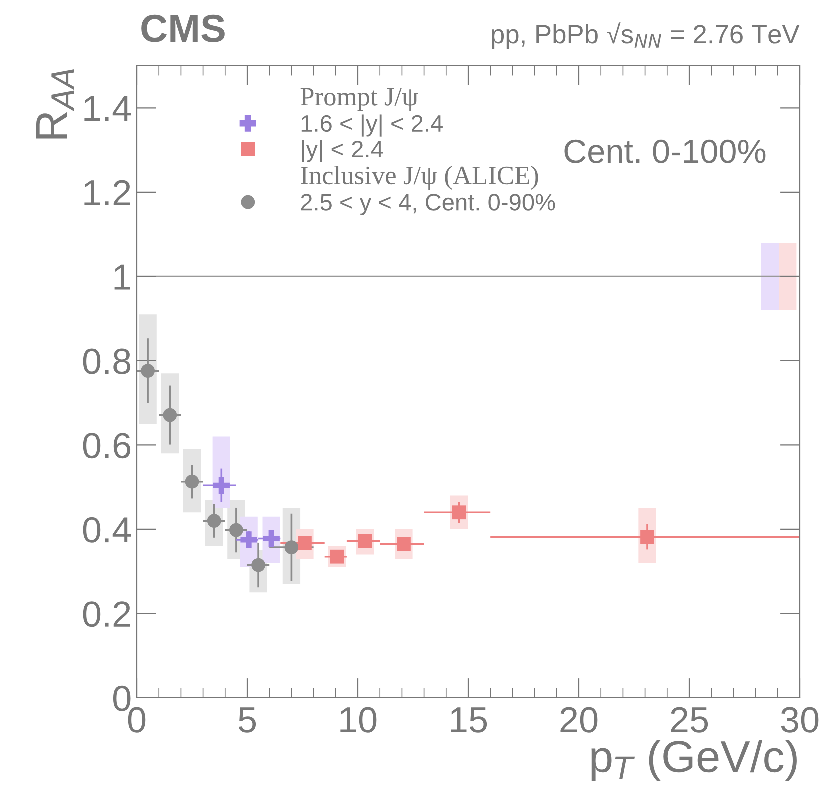 The width and height of the screenshot is (825, 789). I want to click on legend-label: 2.5 < y < 4, Cent. 0-90%, so click(428, 205).